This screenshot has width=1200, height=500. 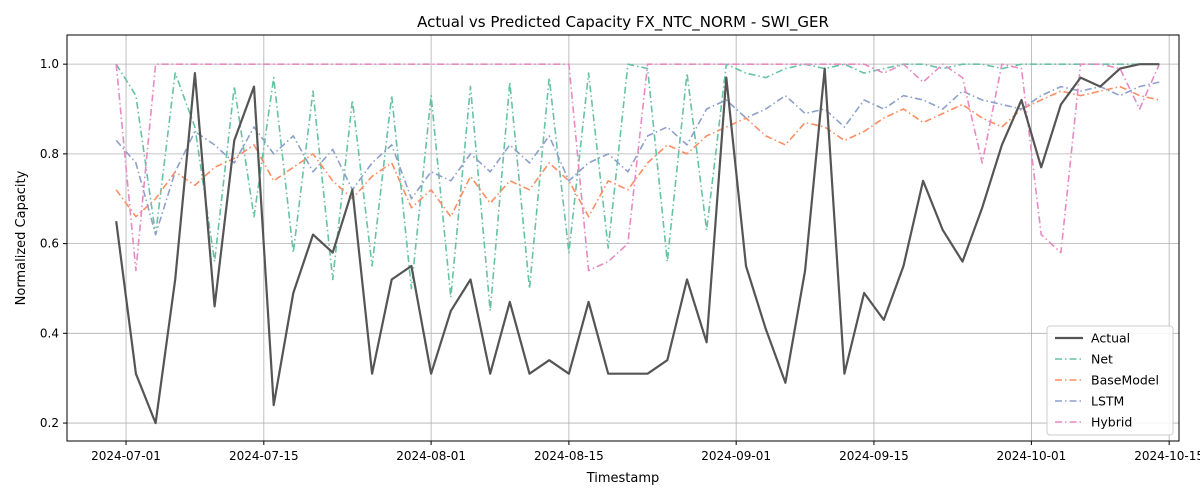 What do you see at coordinates (1110, 338) in the screenshot?
I see `legend-entry: Actual` at bounding box center [1110, 338].